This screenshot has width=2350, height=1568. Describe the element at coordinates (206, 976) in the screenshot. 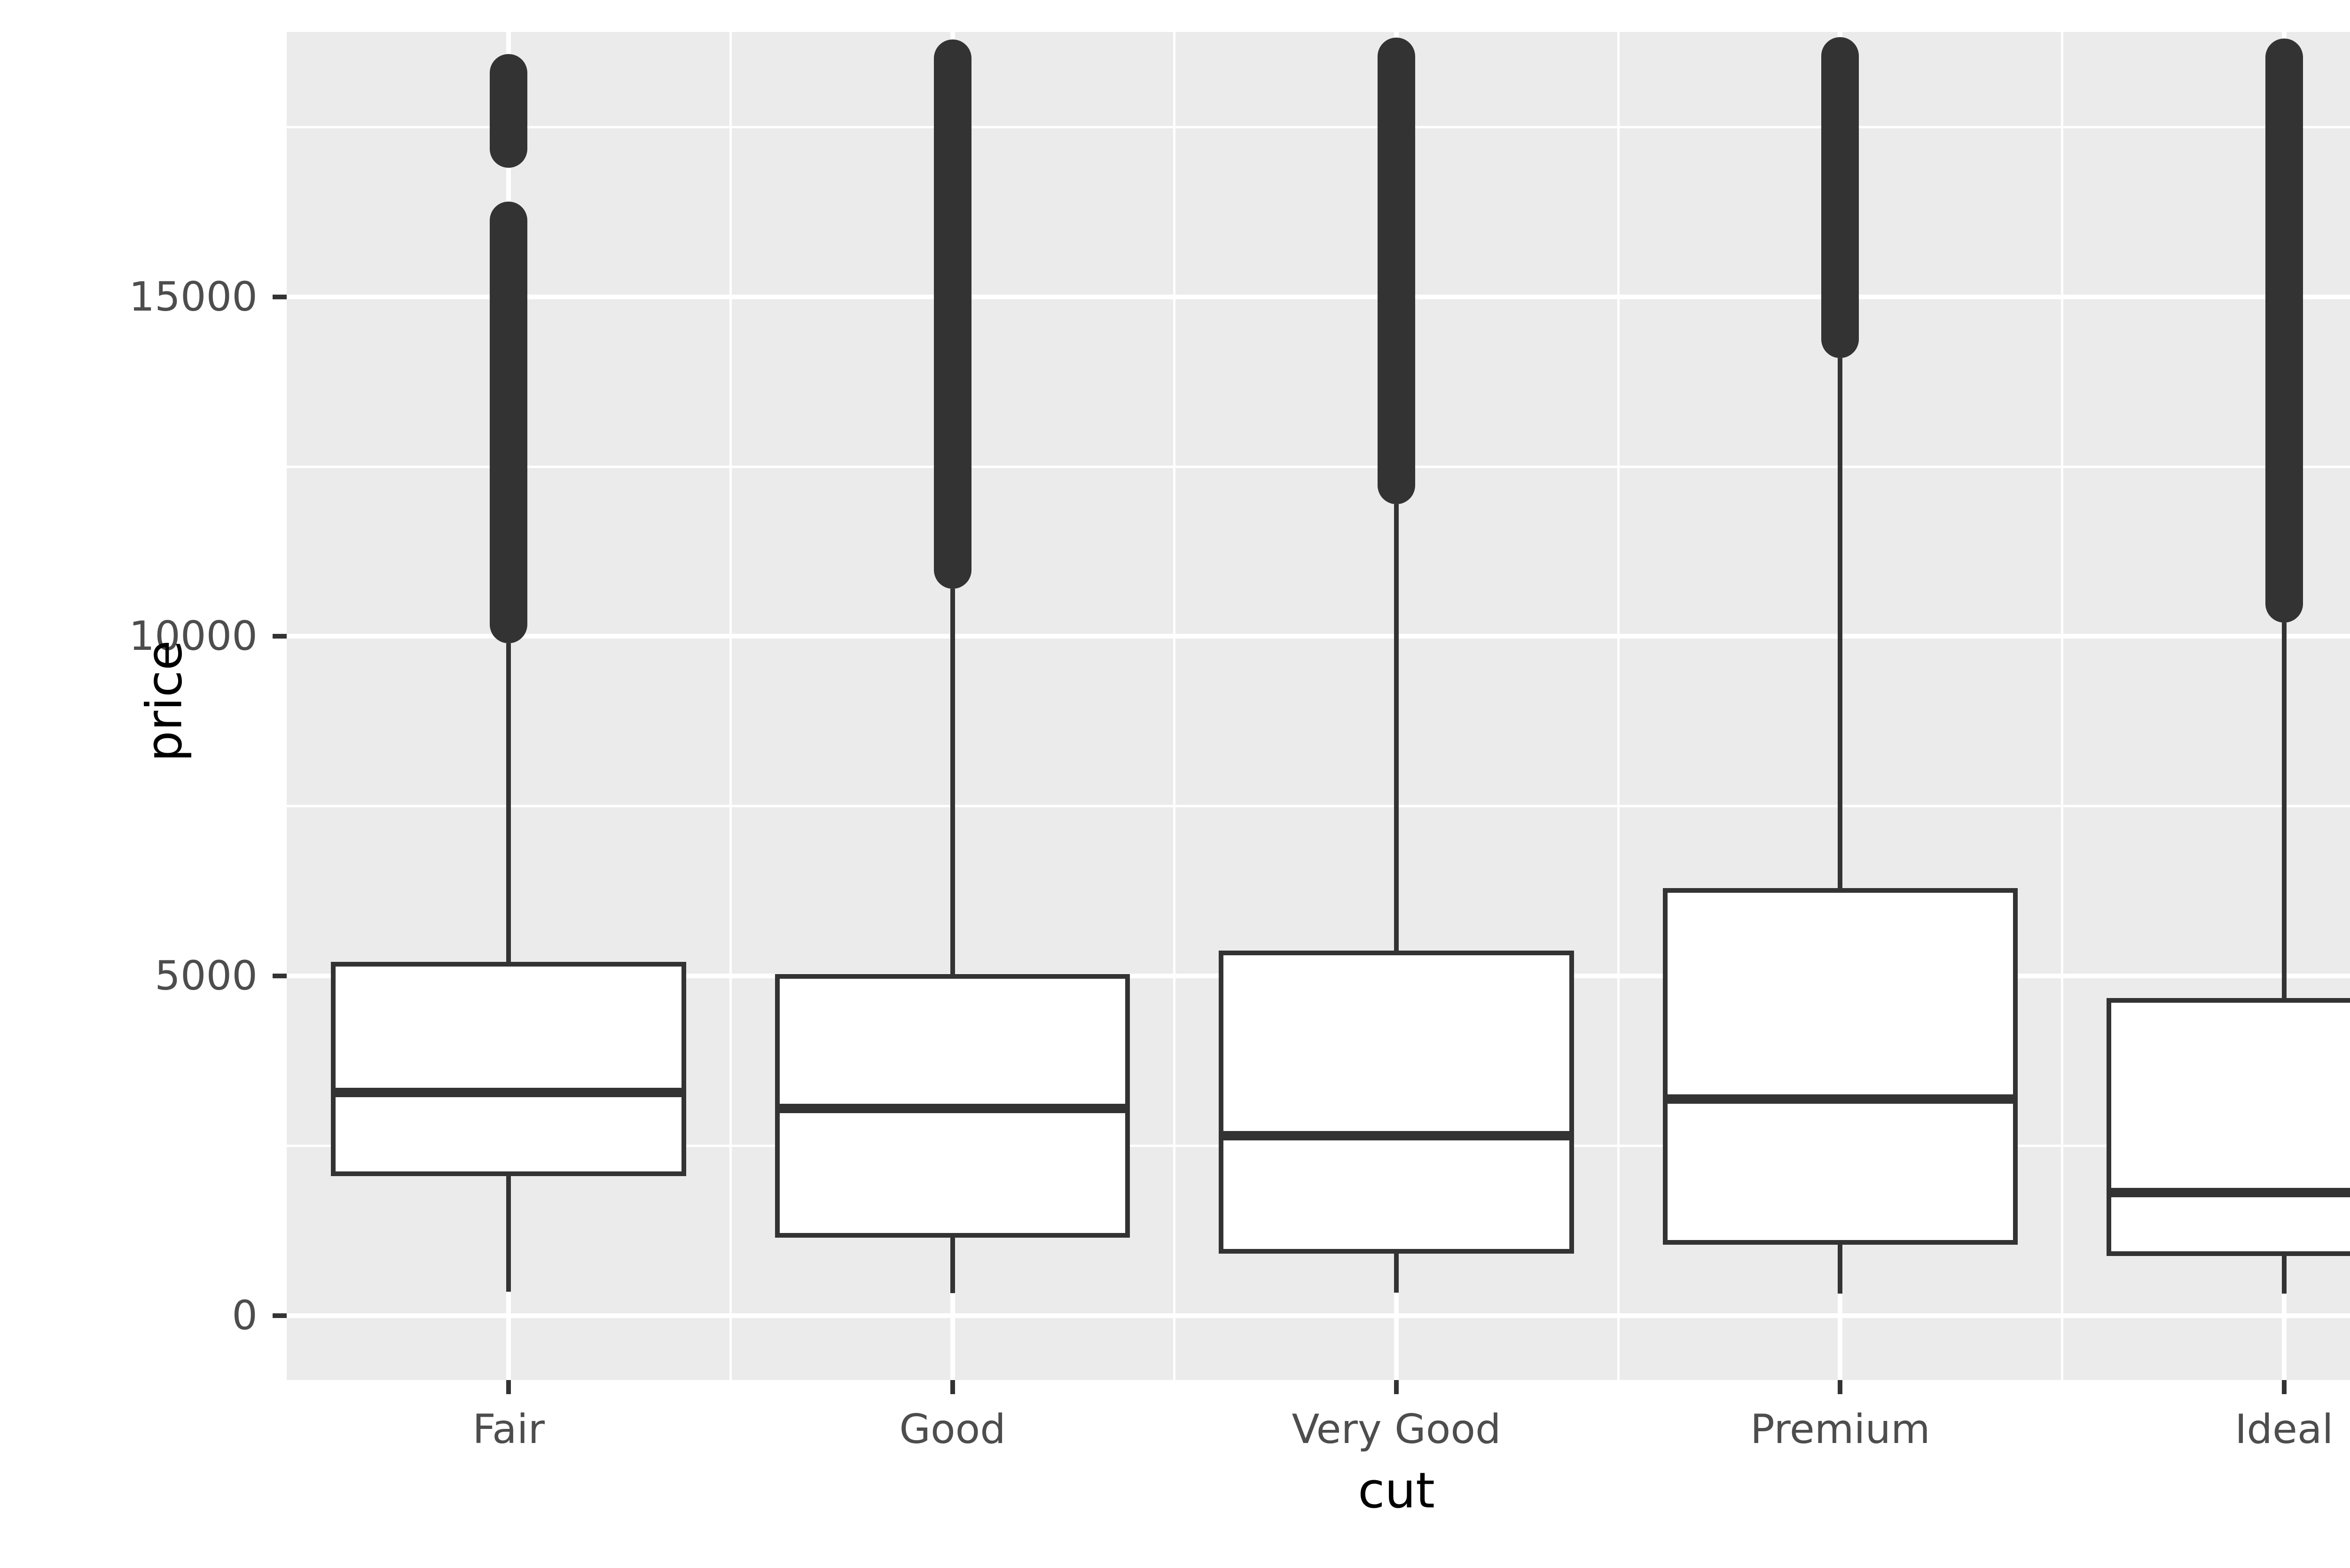

I see `y-axis-tick-label: 5000` at that location.